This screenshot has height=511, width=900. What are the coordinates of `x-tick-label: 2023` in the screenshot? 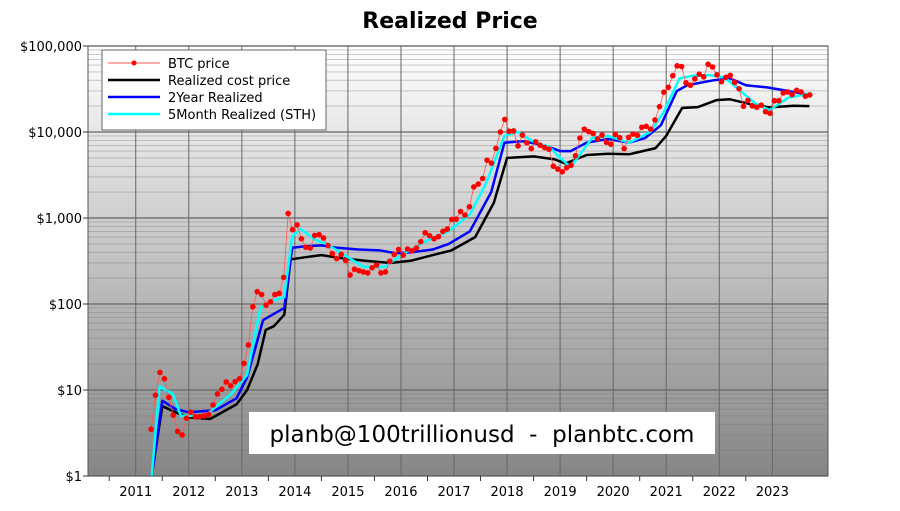 It's located at (772, 492).